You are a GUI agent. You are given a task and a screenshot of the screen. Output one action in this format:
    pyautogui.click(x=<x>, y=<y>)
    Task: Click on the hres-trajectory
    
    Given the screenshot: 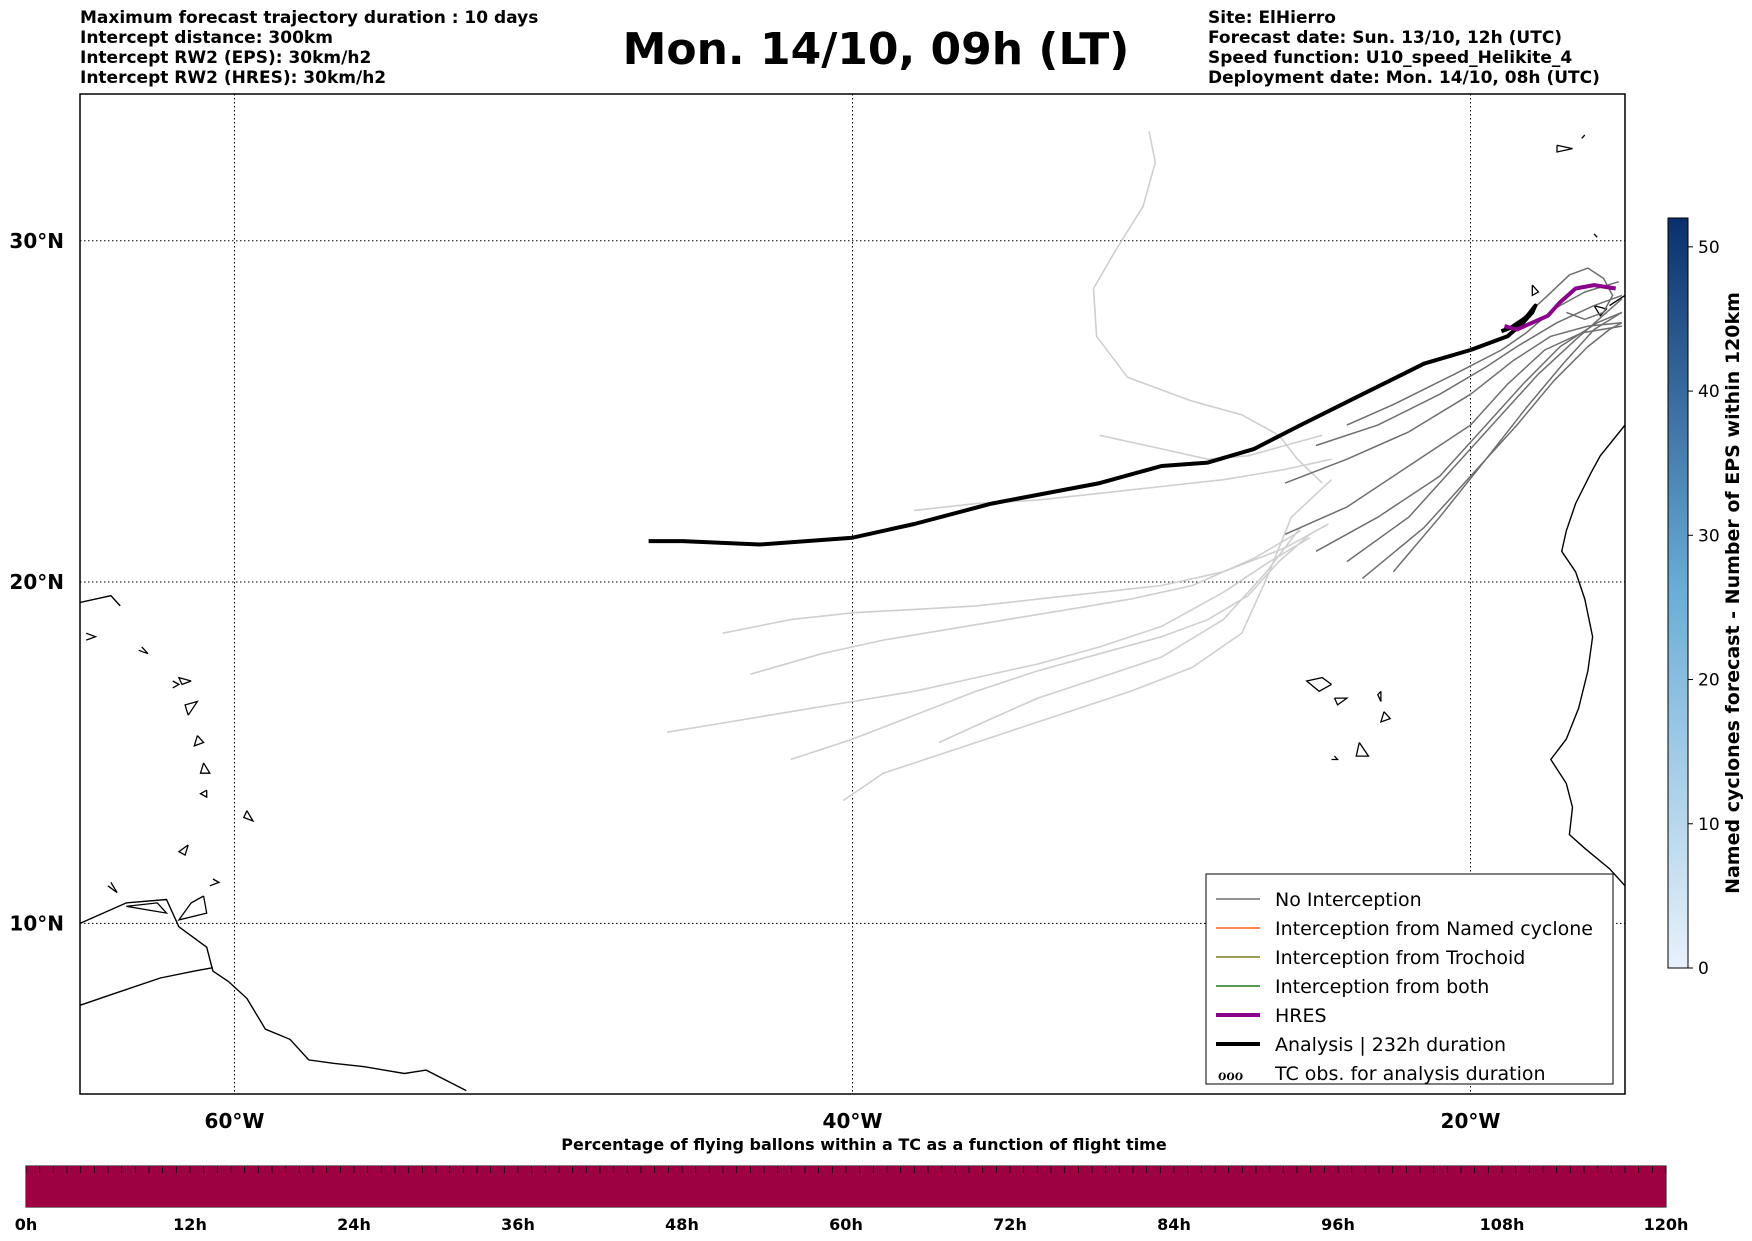 What is the action you would take?
    pyautogui.click(x=1560, y=307)
    